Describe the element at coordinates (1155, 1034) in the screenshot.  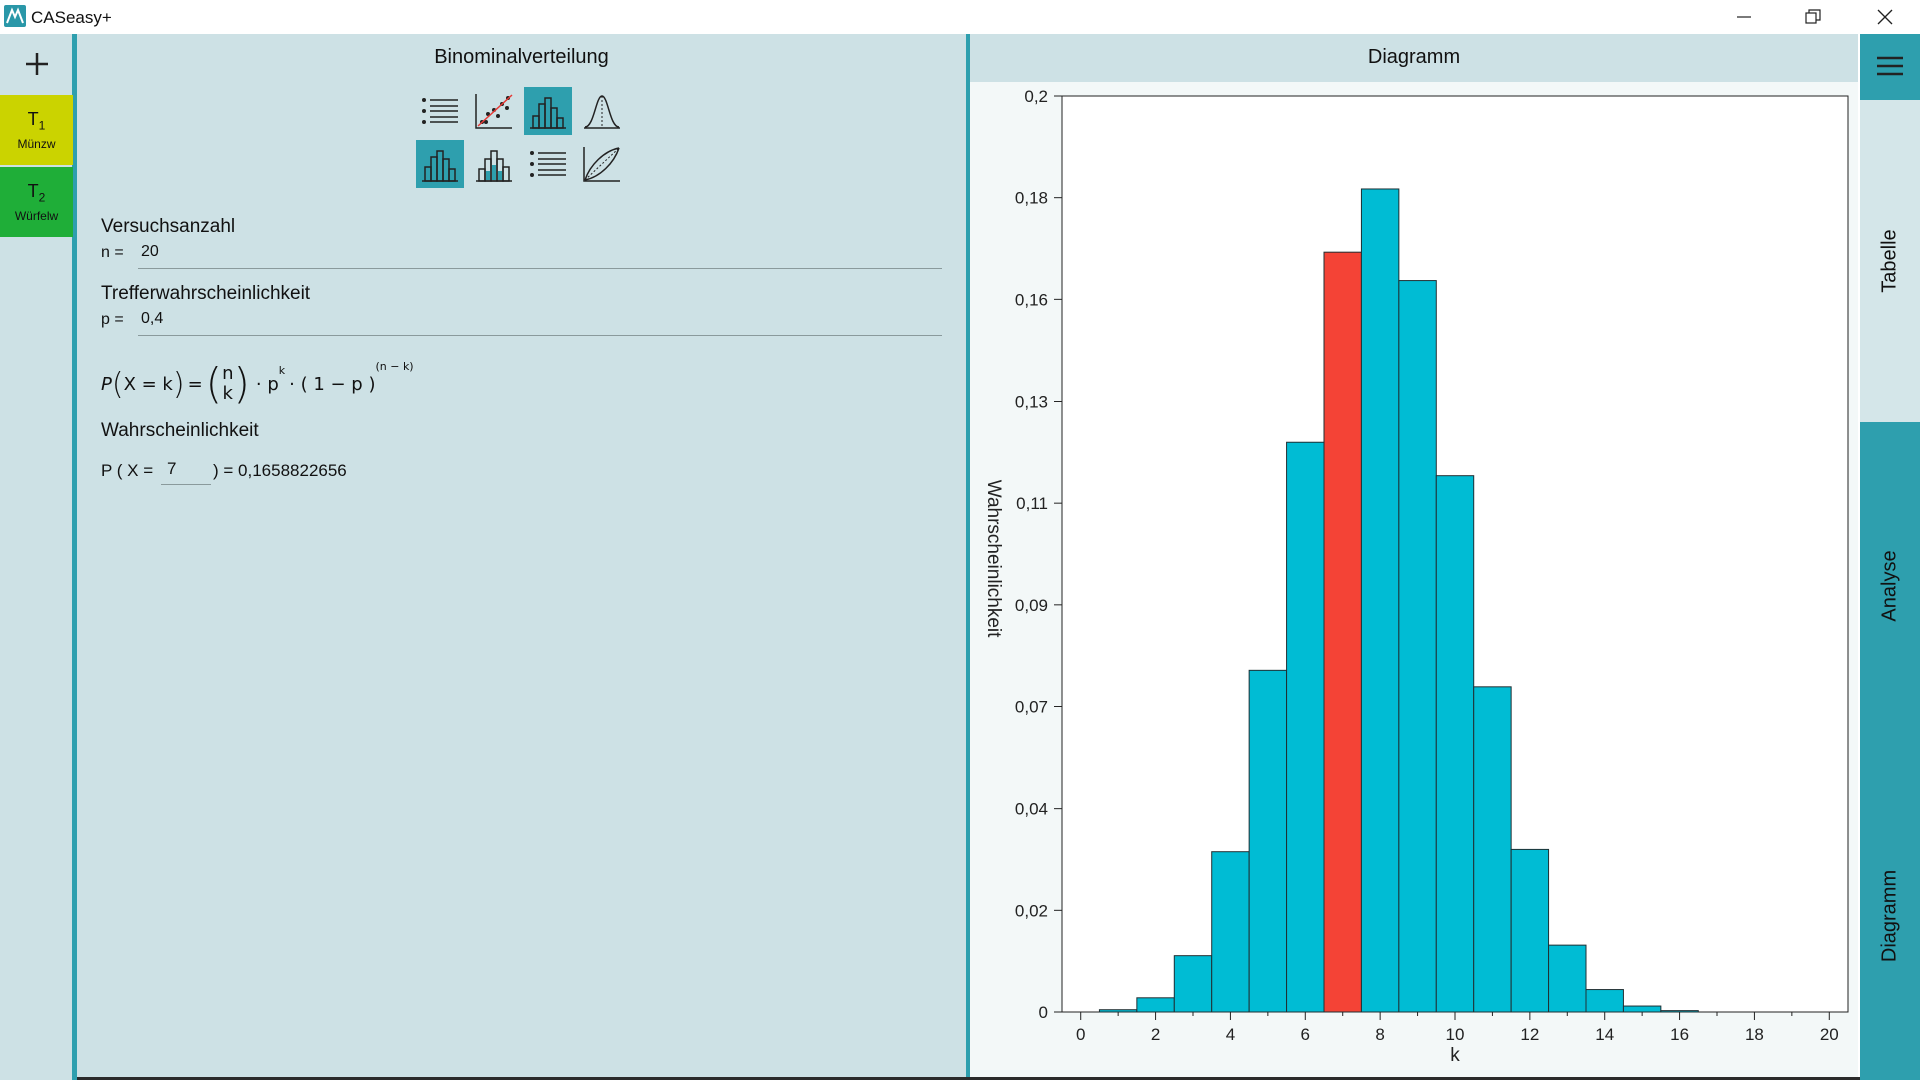
I see `x-tick-label: 2` at that location.